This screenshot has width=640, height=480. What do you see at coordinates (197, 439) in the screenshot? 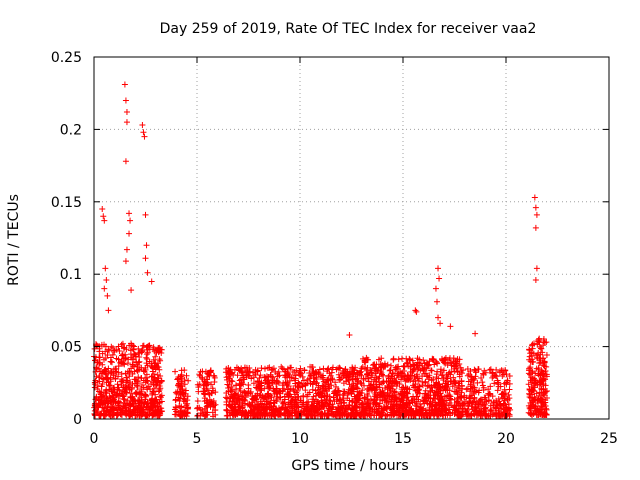
I see `x-tick-label: 5` at bounding box center [197, 439].